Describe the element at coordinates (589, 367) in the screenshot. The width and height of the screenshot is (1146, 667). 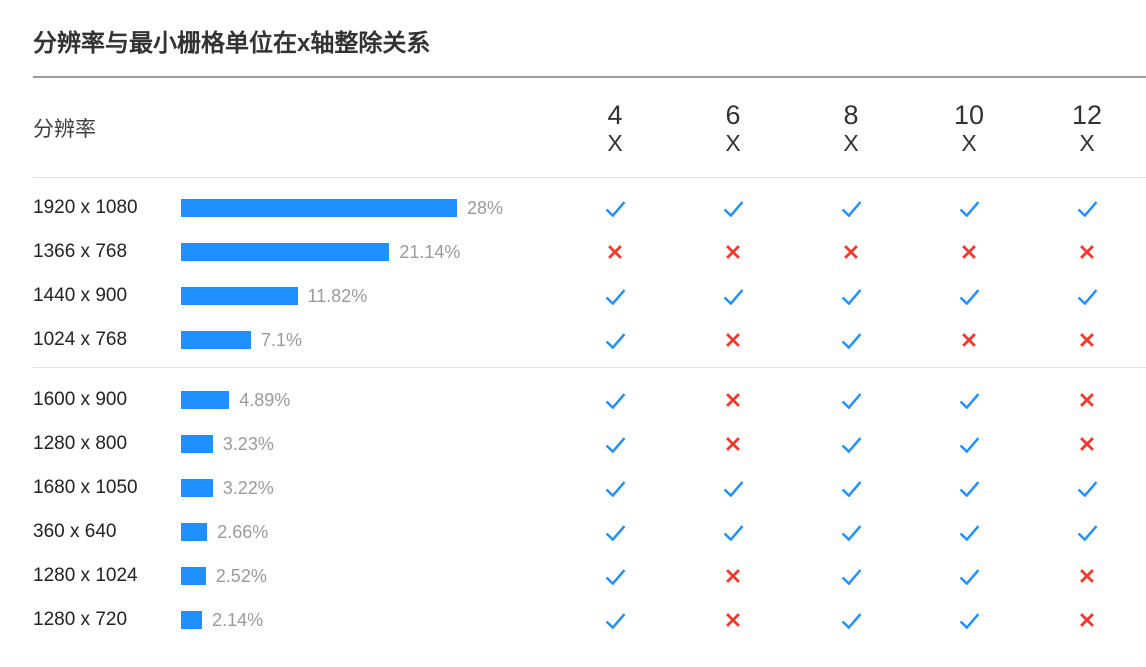
I see `group-divider` at that location.